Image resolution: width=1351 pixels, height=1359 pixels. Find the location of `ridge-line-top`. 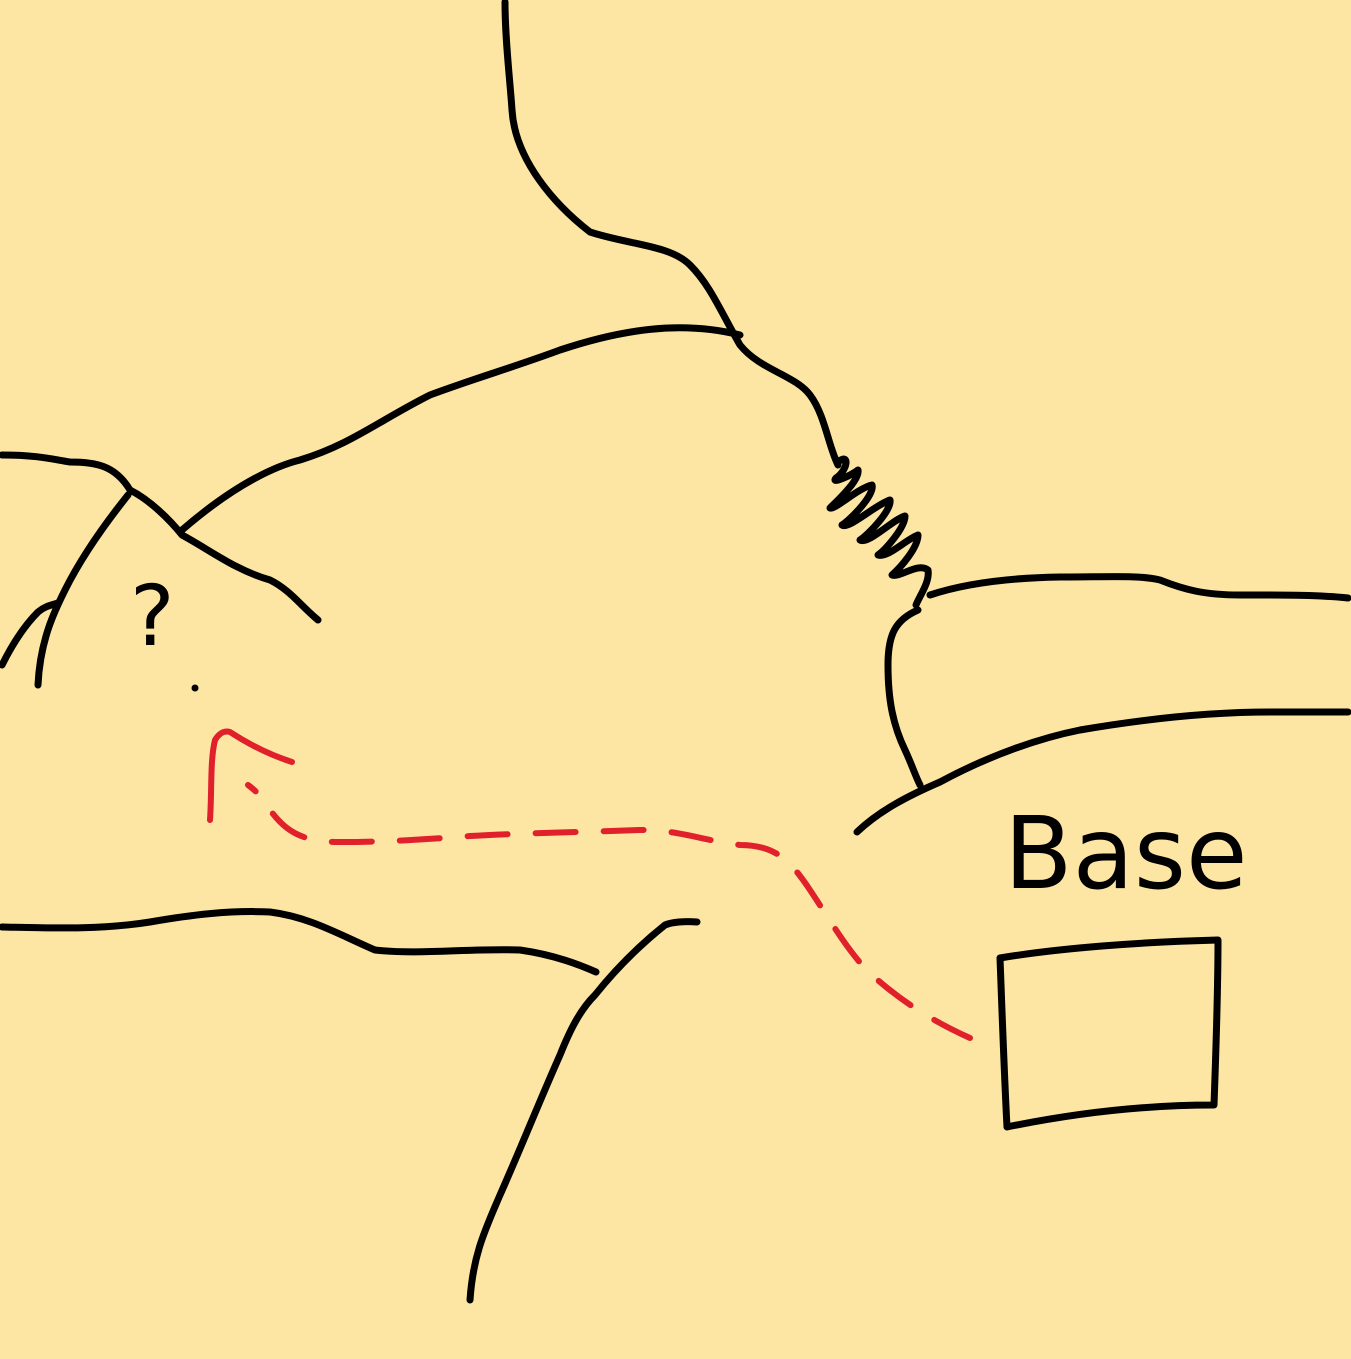

ridge-line-top is located at coordinates (671, 234).